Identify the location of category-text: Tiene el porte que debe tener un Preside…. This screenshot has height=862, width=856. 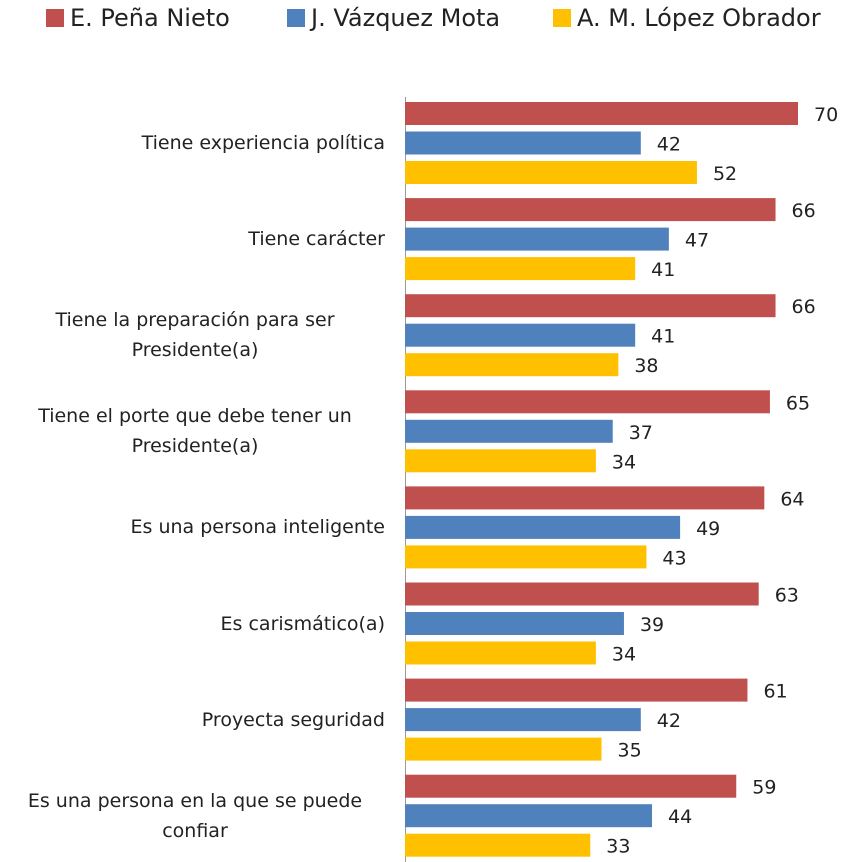
(195, 431).